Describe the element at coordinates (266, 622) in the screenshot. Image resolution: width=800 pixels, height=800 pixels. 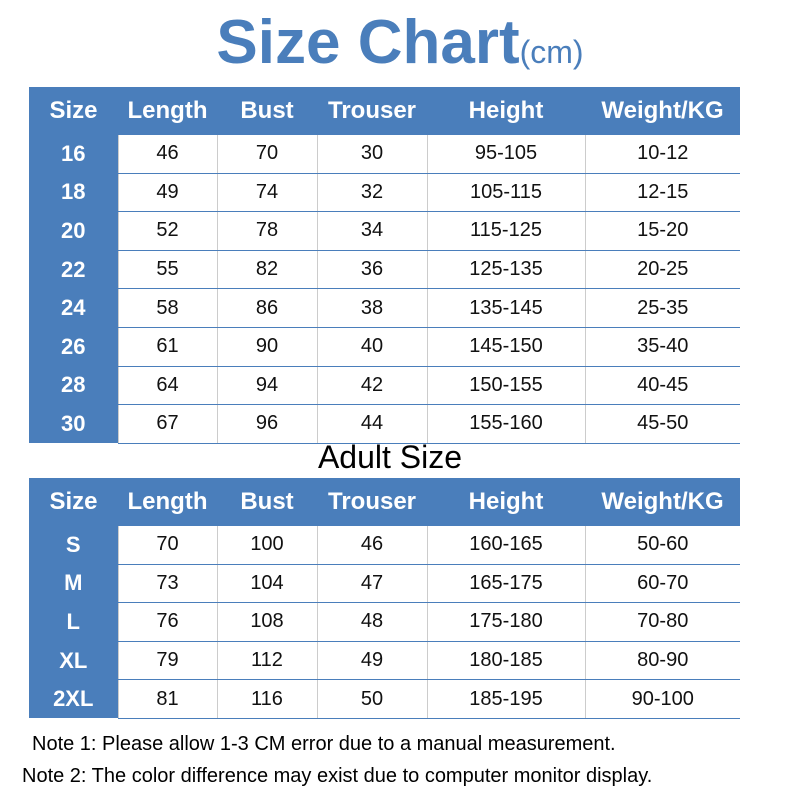
I see `table-cell: 108` at that location.